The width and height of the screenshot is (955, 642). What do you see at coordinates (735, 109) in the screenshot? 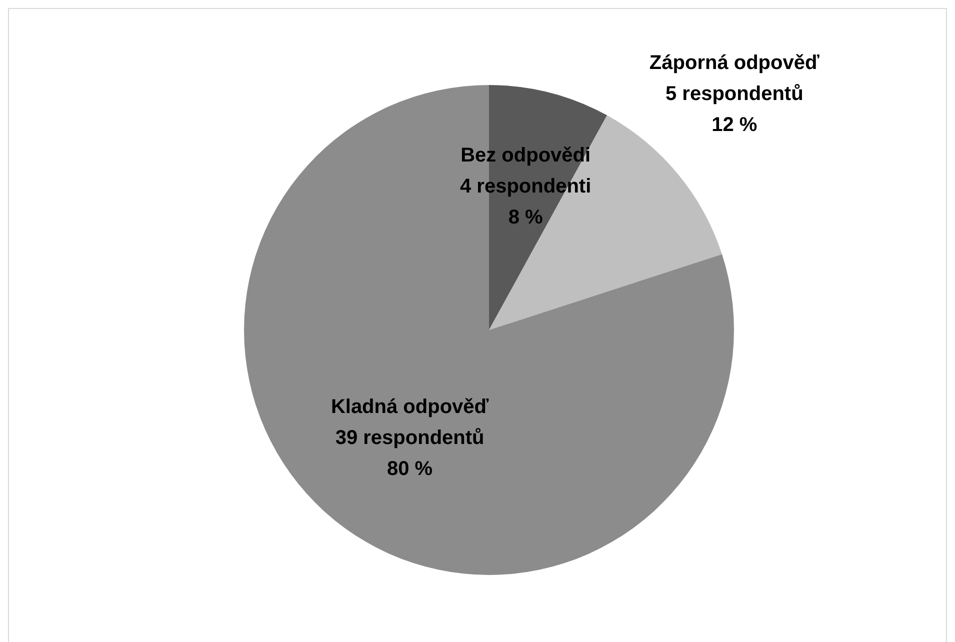
I see `data-label: 5 respondentů 12 %` at bounding box center [735, 109].